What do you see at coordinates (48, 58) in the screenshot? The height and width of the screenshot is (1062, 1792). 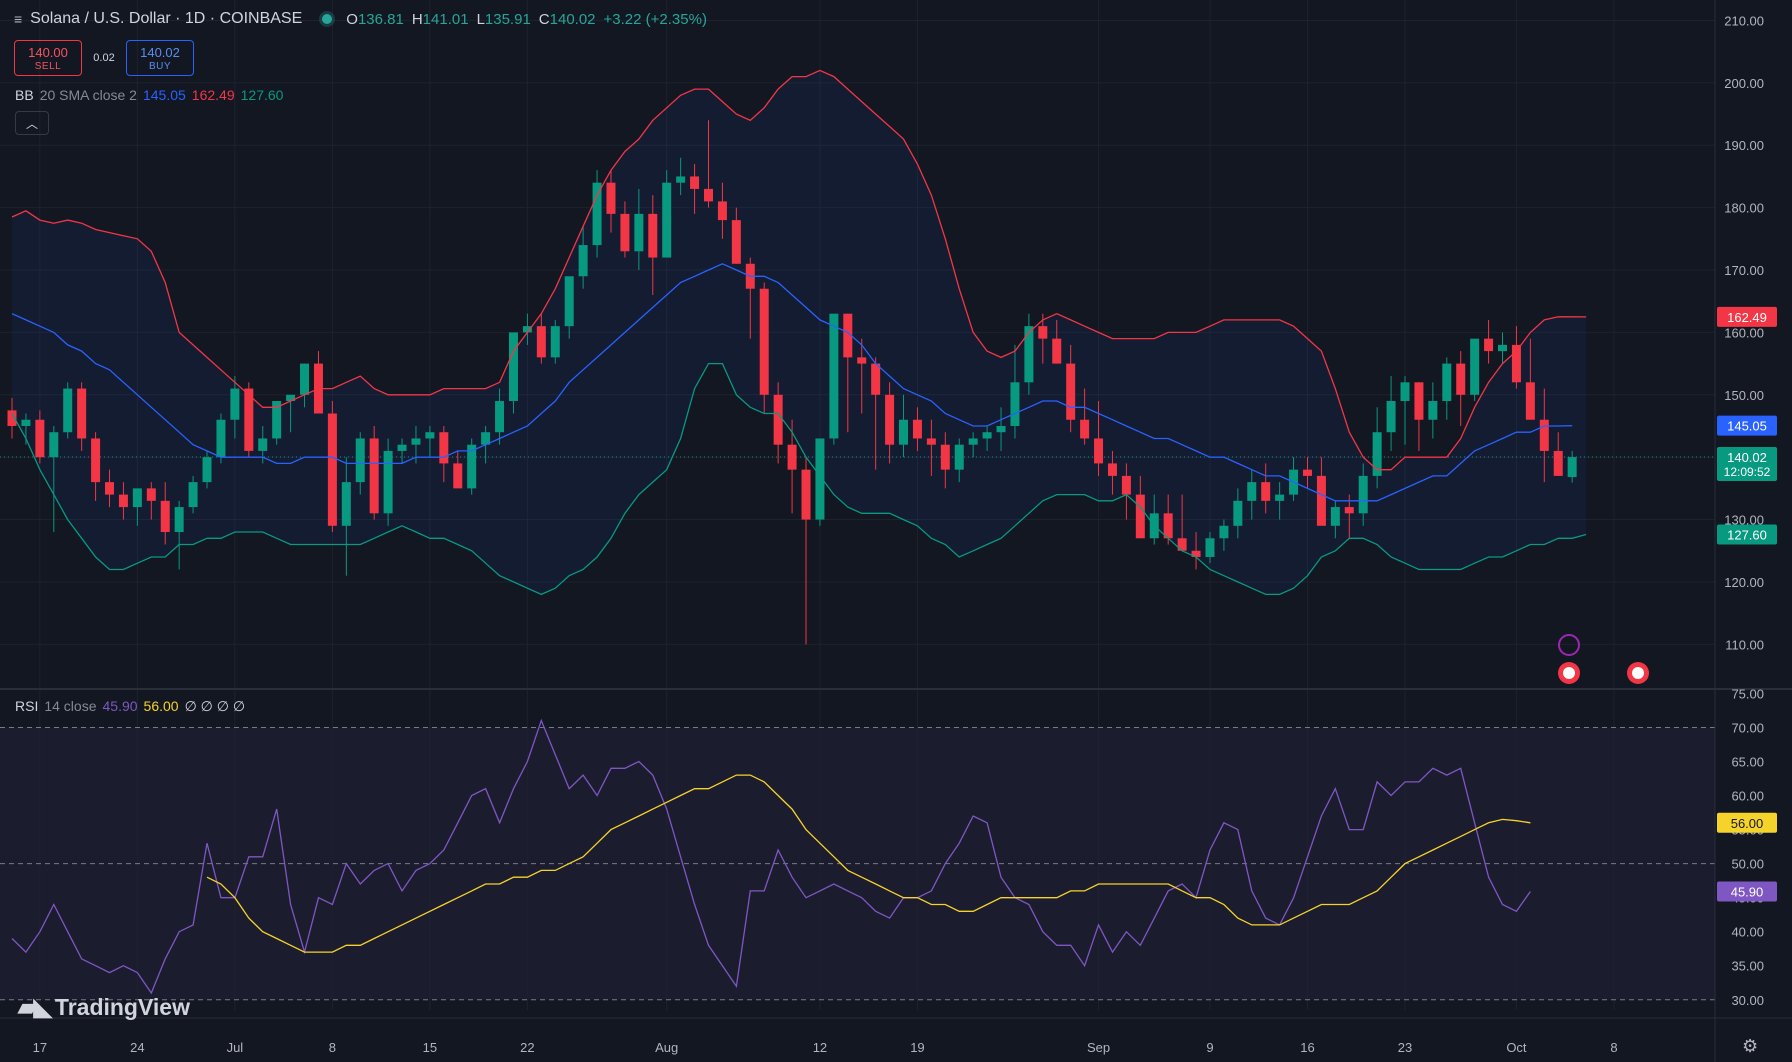 I see `sell-button: 140.00 SELL` at bounding box center [48, 58].